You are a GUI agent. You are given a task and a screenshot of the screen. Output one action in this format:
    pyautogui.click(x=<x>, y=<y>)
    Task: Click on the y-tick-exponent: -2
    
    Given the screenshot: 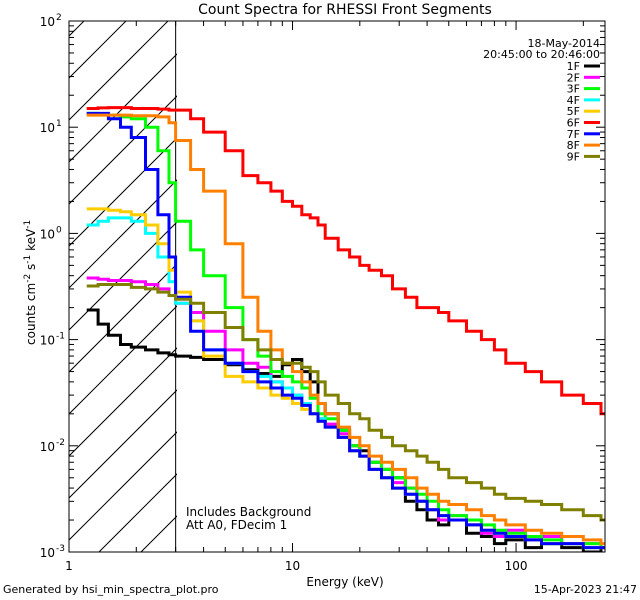 What is the action you would take?
    pyautogui.click(x=60, y=443)
    